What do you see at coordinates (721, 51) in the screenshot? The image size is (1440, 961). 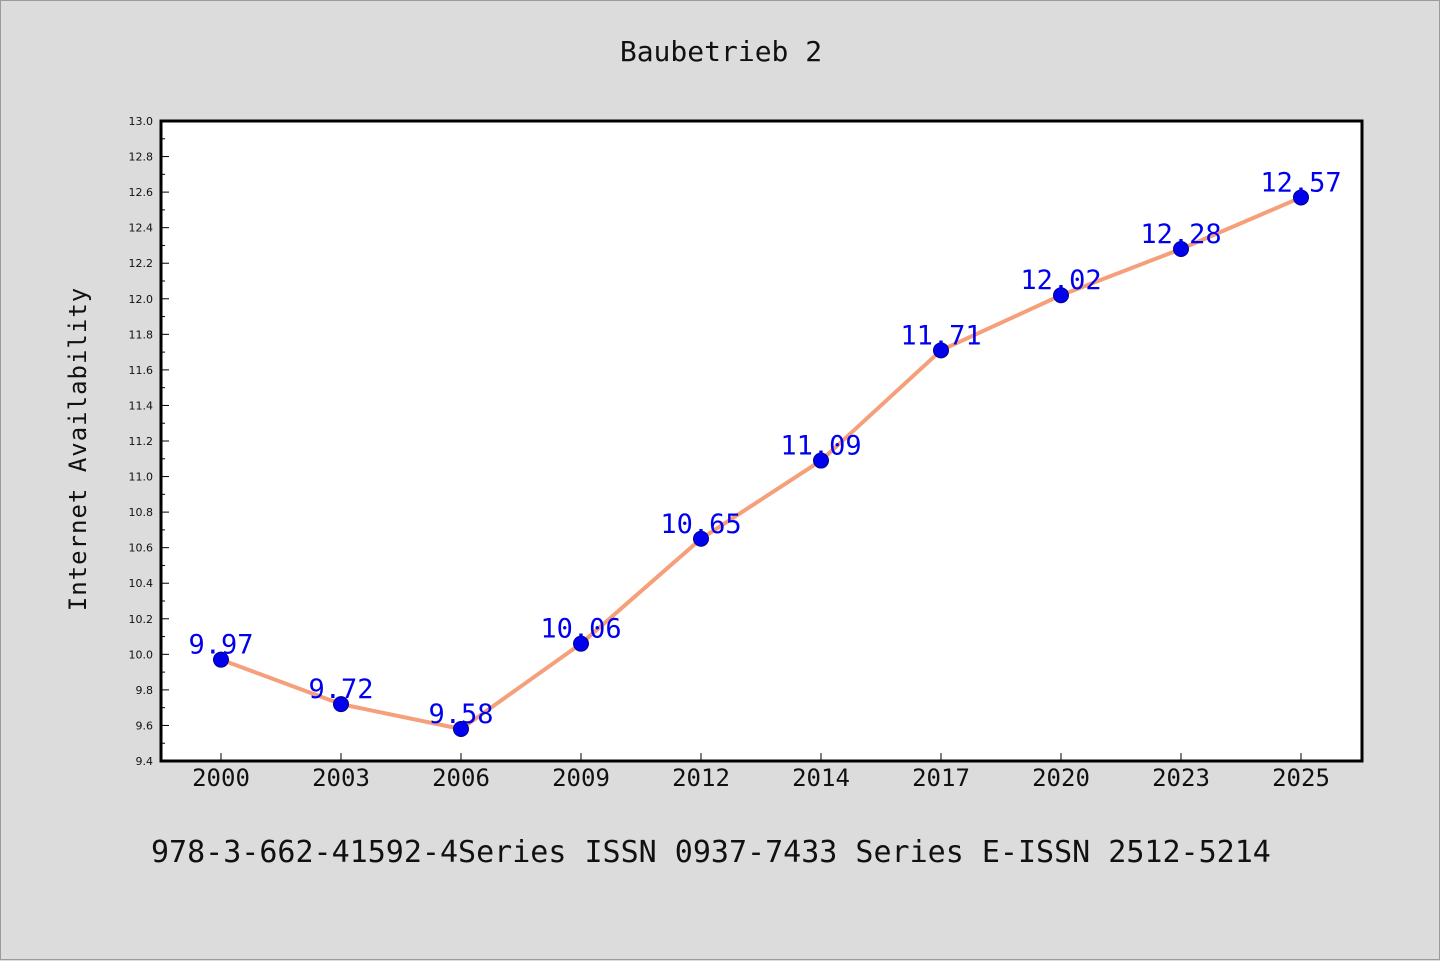 I see `chart-title: Baubetrieb 2` at bounding box center [721, 51].